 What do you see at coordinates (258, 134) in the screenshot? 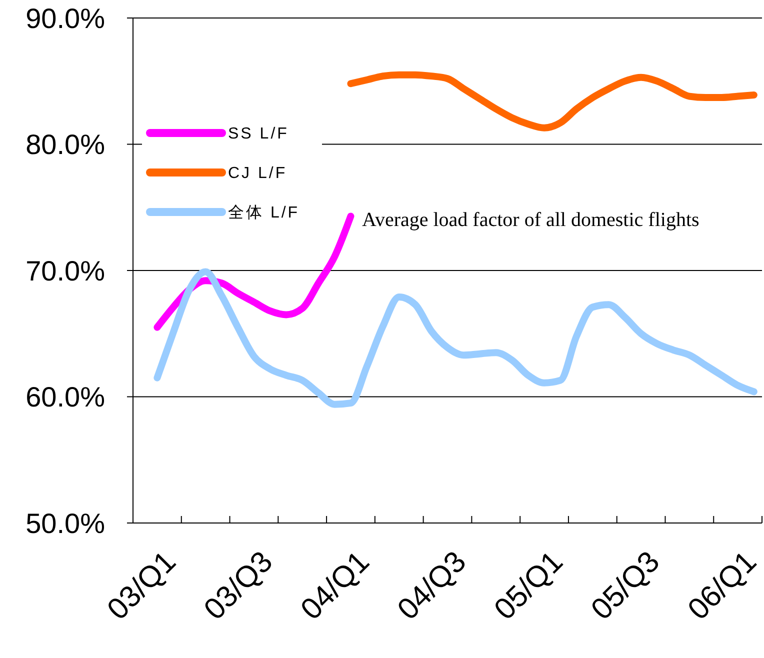
I see `legend-label: SS L/F` at bounding box center [258, 134].